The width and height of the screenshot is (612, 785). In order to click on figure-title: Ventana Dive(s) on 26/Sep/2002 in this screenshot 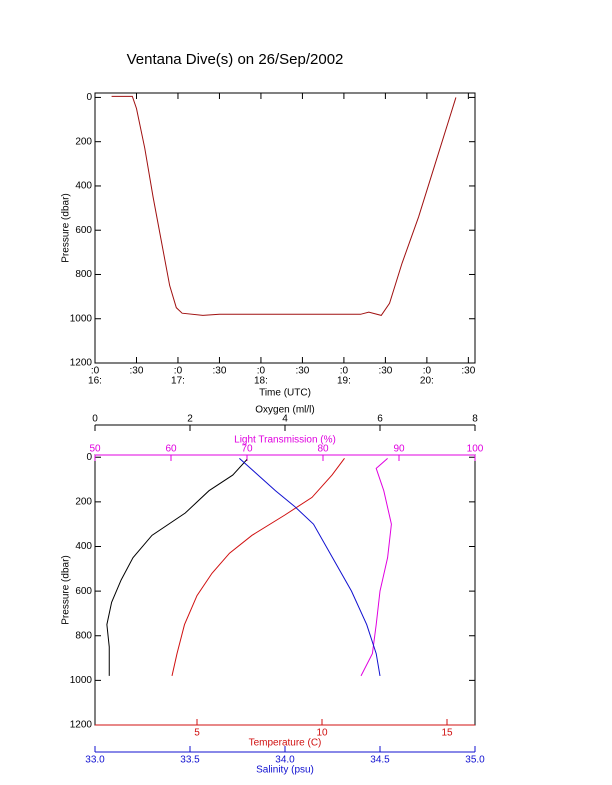, I will do `click(235, 59)`.